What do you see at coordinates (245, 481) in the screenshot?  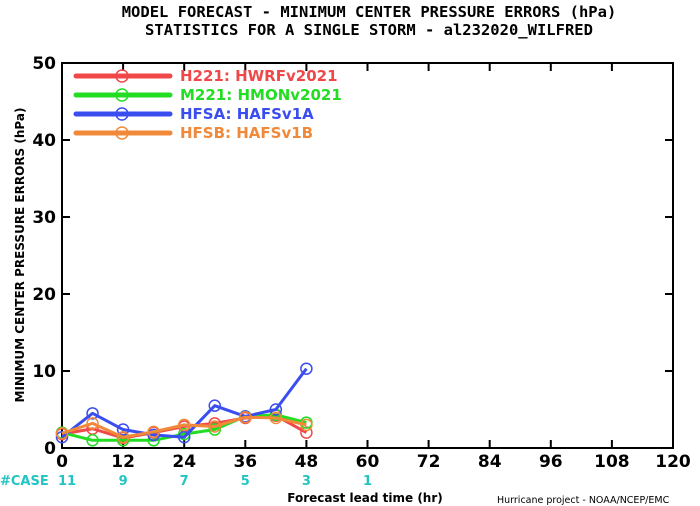 I see `case-count-3: 5` at bounding box center [245, 481].